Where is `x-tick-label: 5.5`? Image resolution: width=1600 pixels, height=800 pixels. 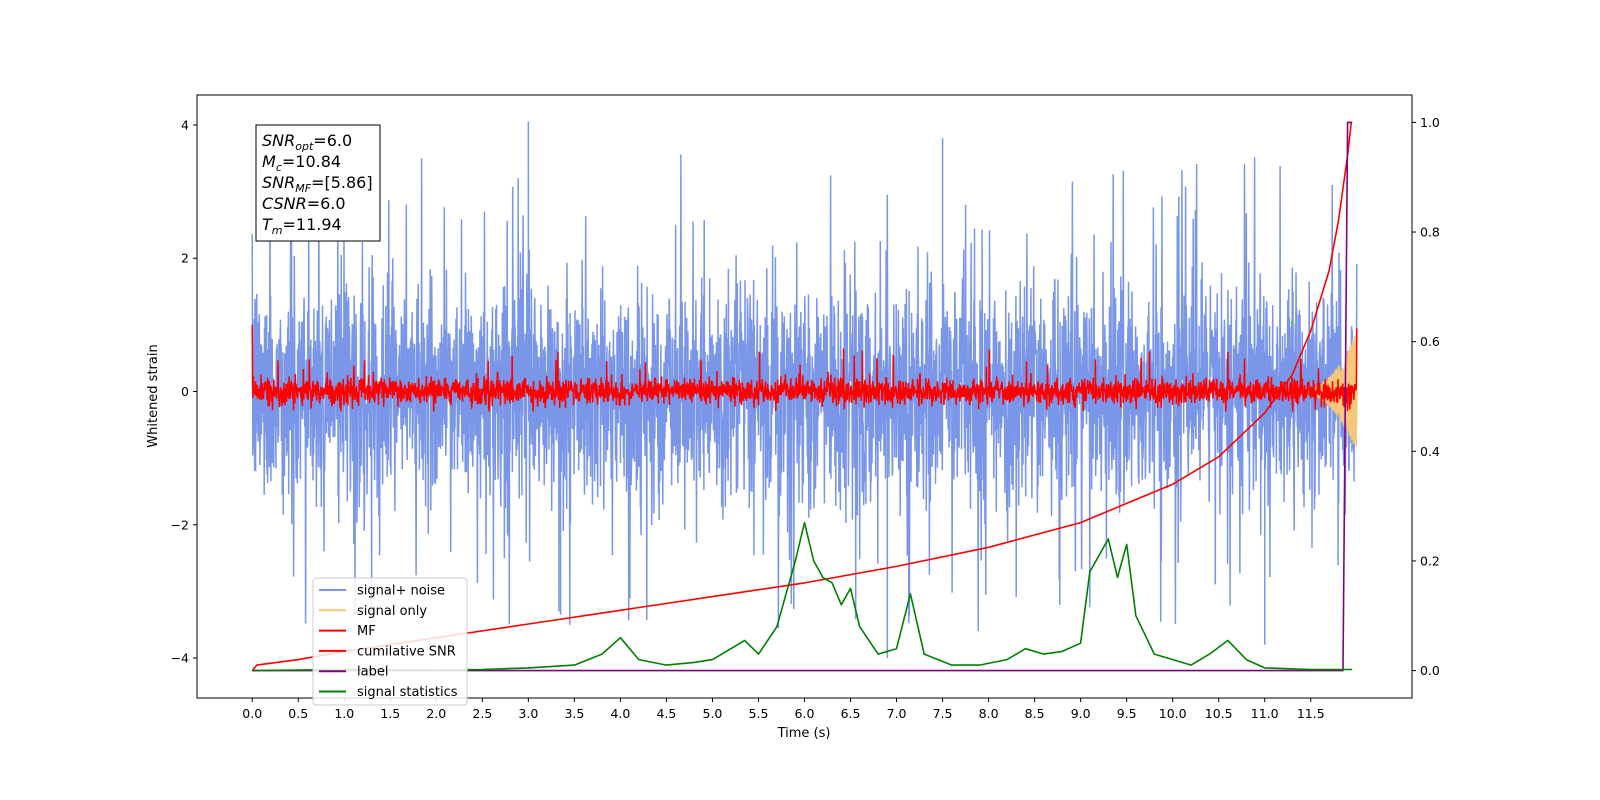 x-tick-label: 5.5 is located at coordinates (759, 713).